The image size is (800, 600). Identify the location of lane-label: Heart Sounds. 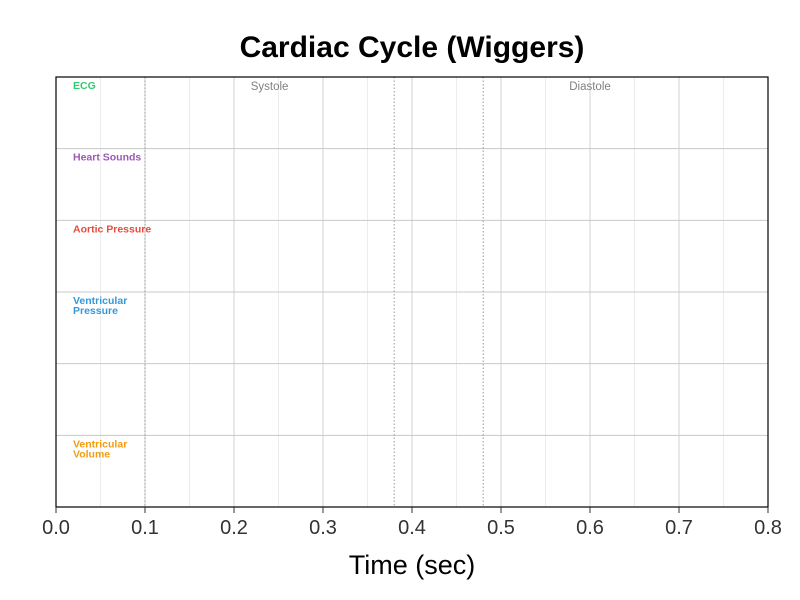
(107, 158).